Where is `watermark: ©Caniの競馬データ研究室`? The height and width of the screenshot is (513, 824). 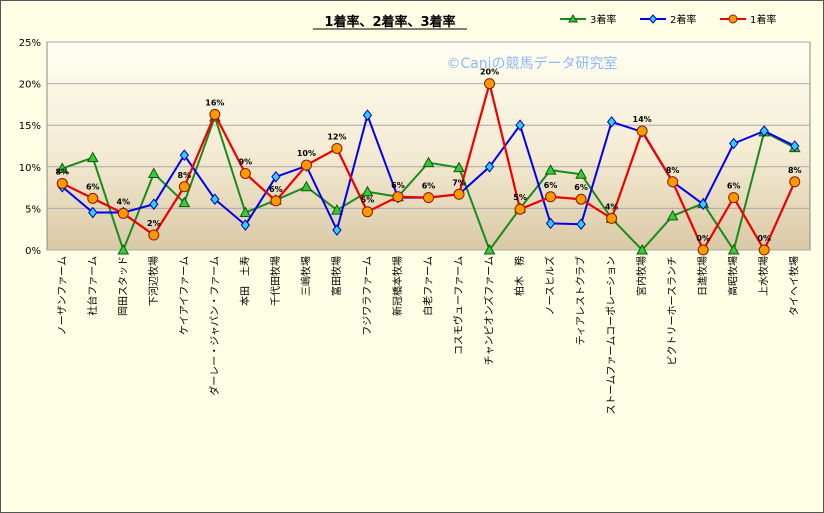 watermark: ©Caniの競馬データ研究室 is located at coordinates (531, 63).